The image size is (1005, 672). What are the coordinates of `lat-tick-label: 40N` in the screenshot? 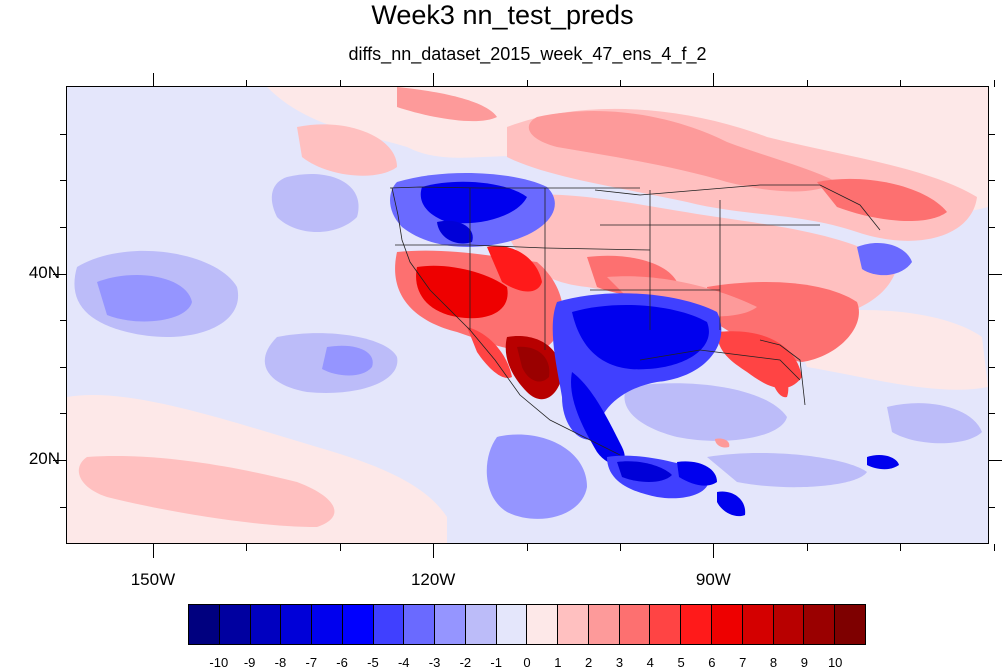 It's located at (44, 272).